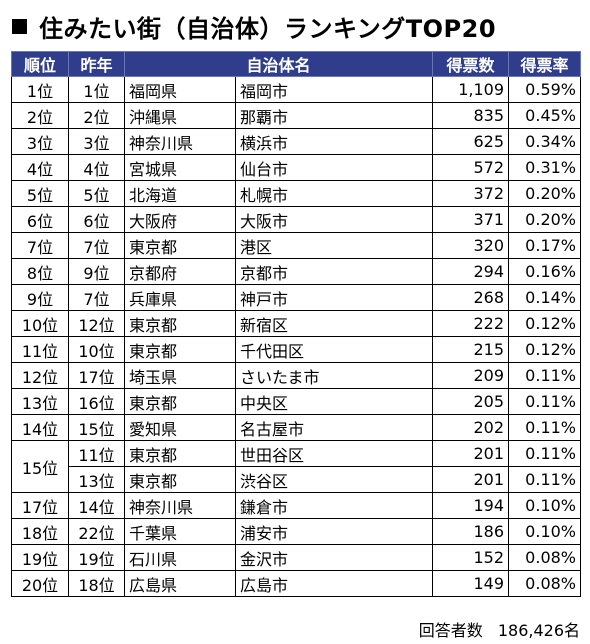 The width and height of the screenshot is (590, 644). What do you see at coordinates (334, 479) in the screenshot?
I see `city-cell: 渋谷区` at bounding box center [334, 479].